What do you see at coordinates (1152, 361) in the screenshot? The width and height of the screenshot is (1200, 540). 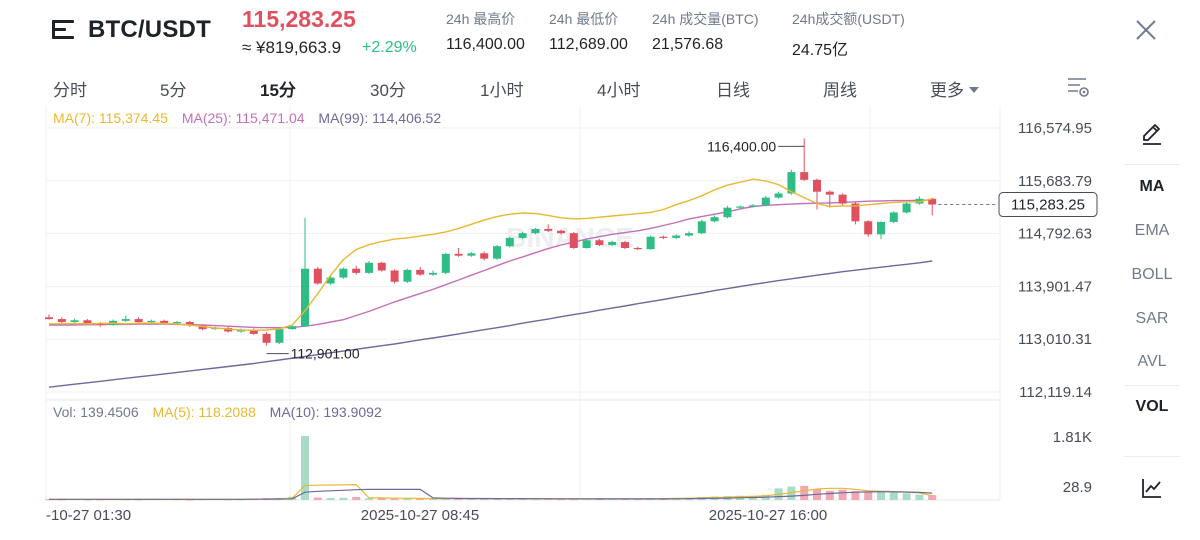 I see `indicator-avl: AVL` at bounding box center [1152, 361].